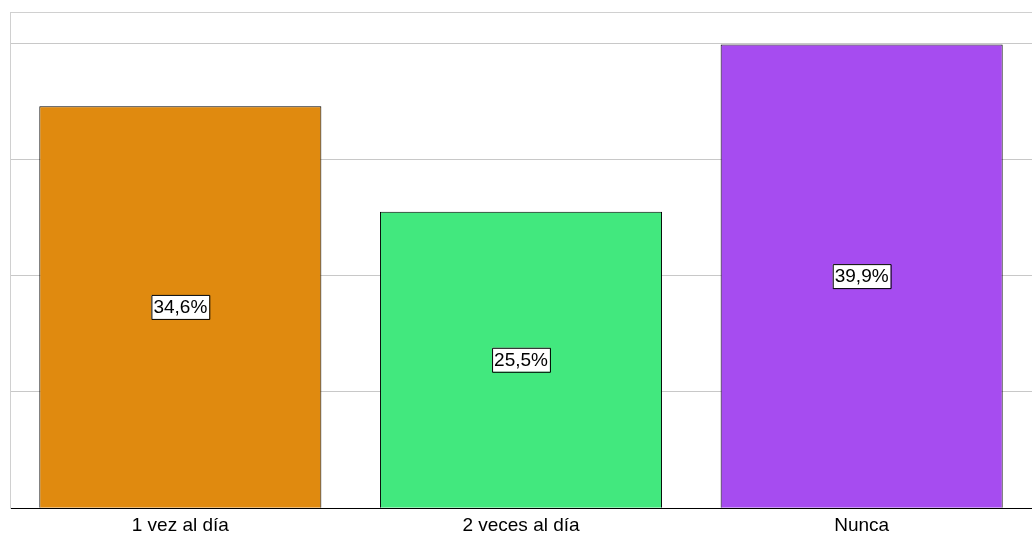 This screenshot has height=547, width=1032. Describe the element at coordinates (521, 524) in the screenshot. I see `x-tick-label: 2 veces al día` at that location.